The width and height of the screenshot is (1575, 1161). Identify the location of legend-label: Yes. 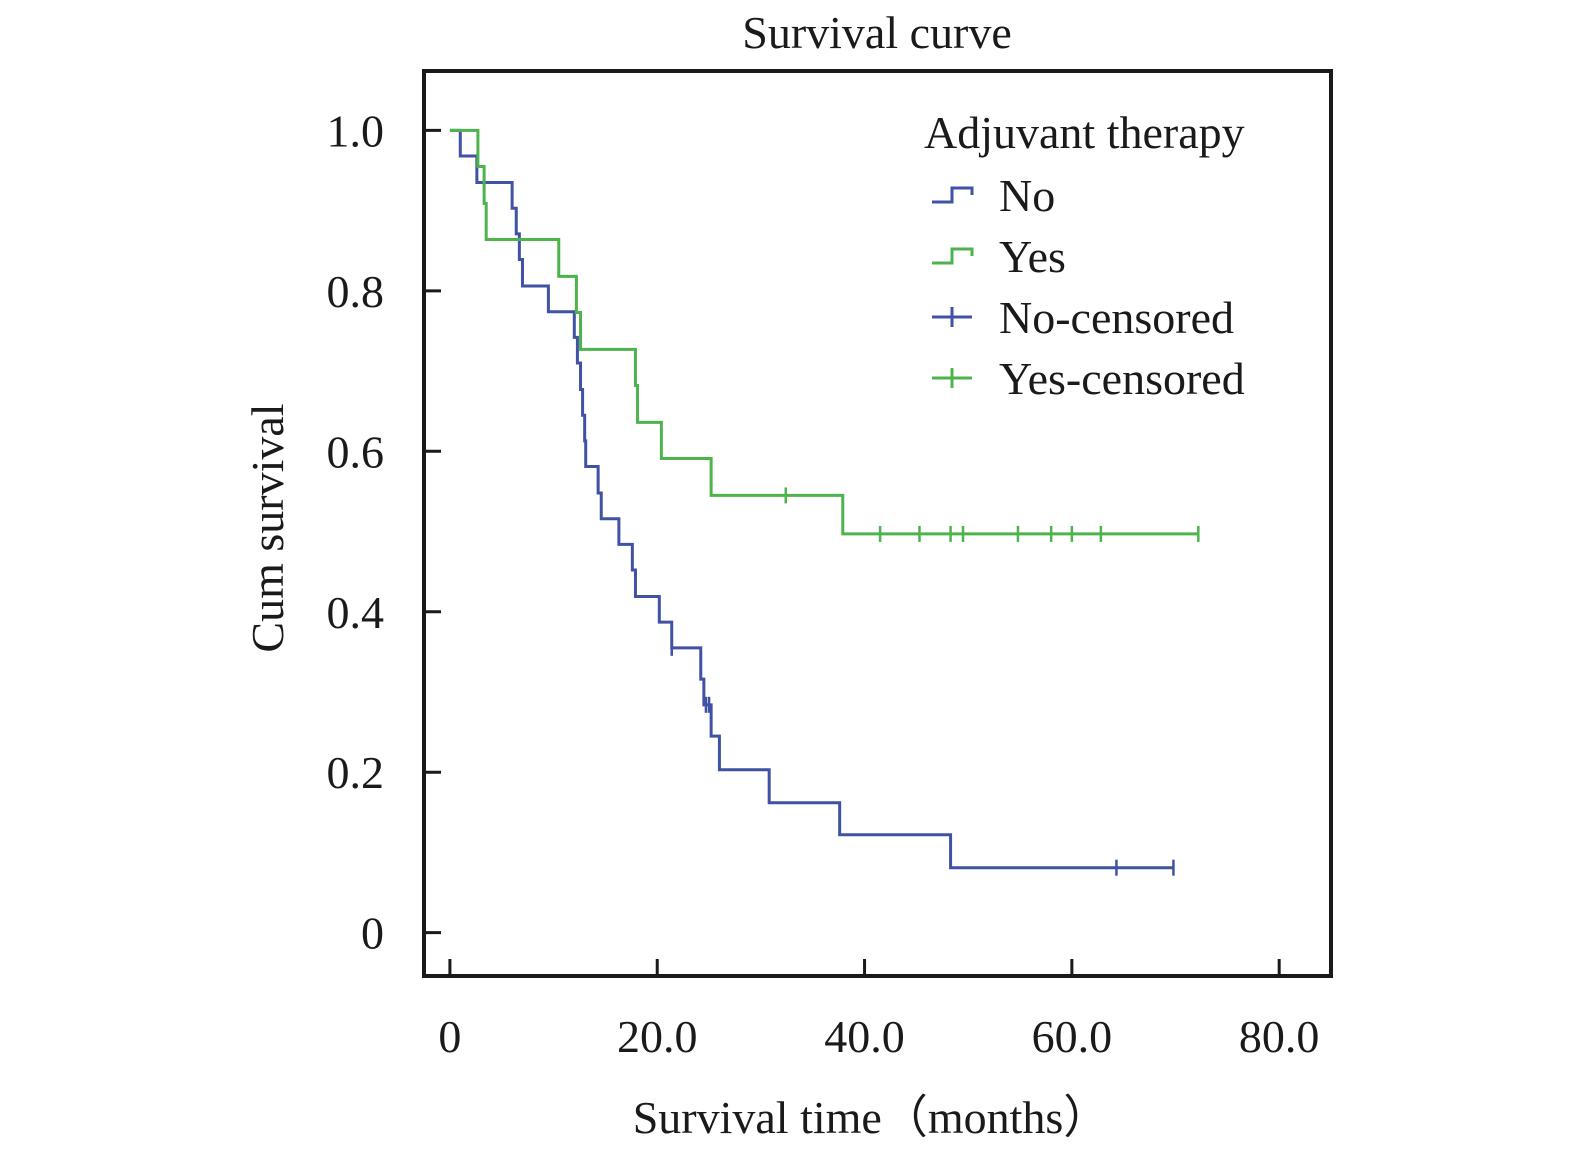
(1032, 256).